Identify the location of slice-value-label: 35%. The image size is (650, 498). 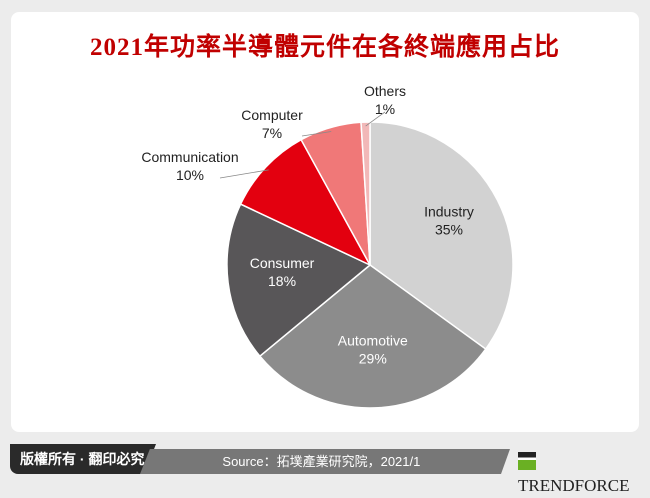
(449, 230).